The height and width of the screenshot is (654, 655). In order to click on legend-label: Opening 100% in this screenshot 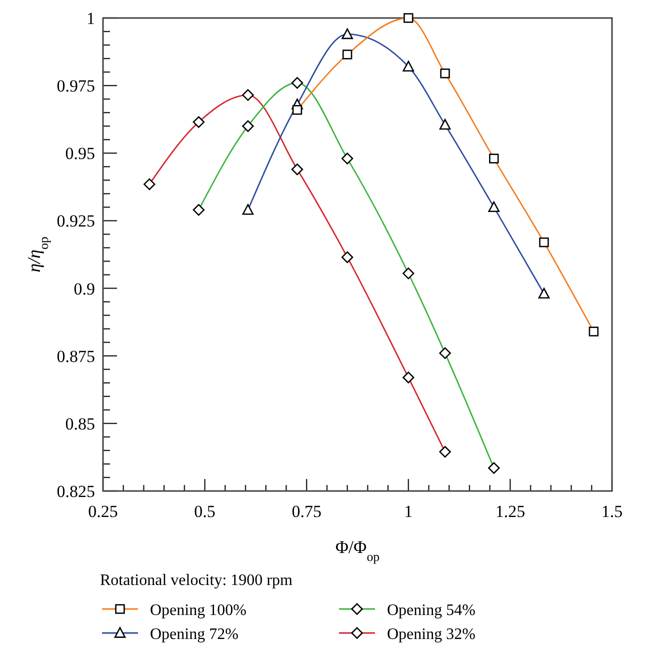, I will do `click(198, 610)`.